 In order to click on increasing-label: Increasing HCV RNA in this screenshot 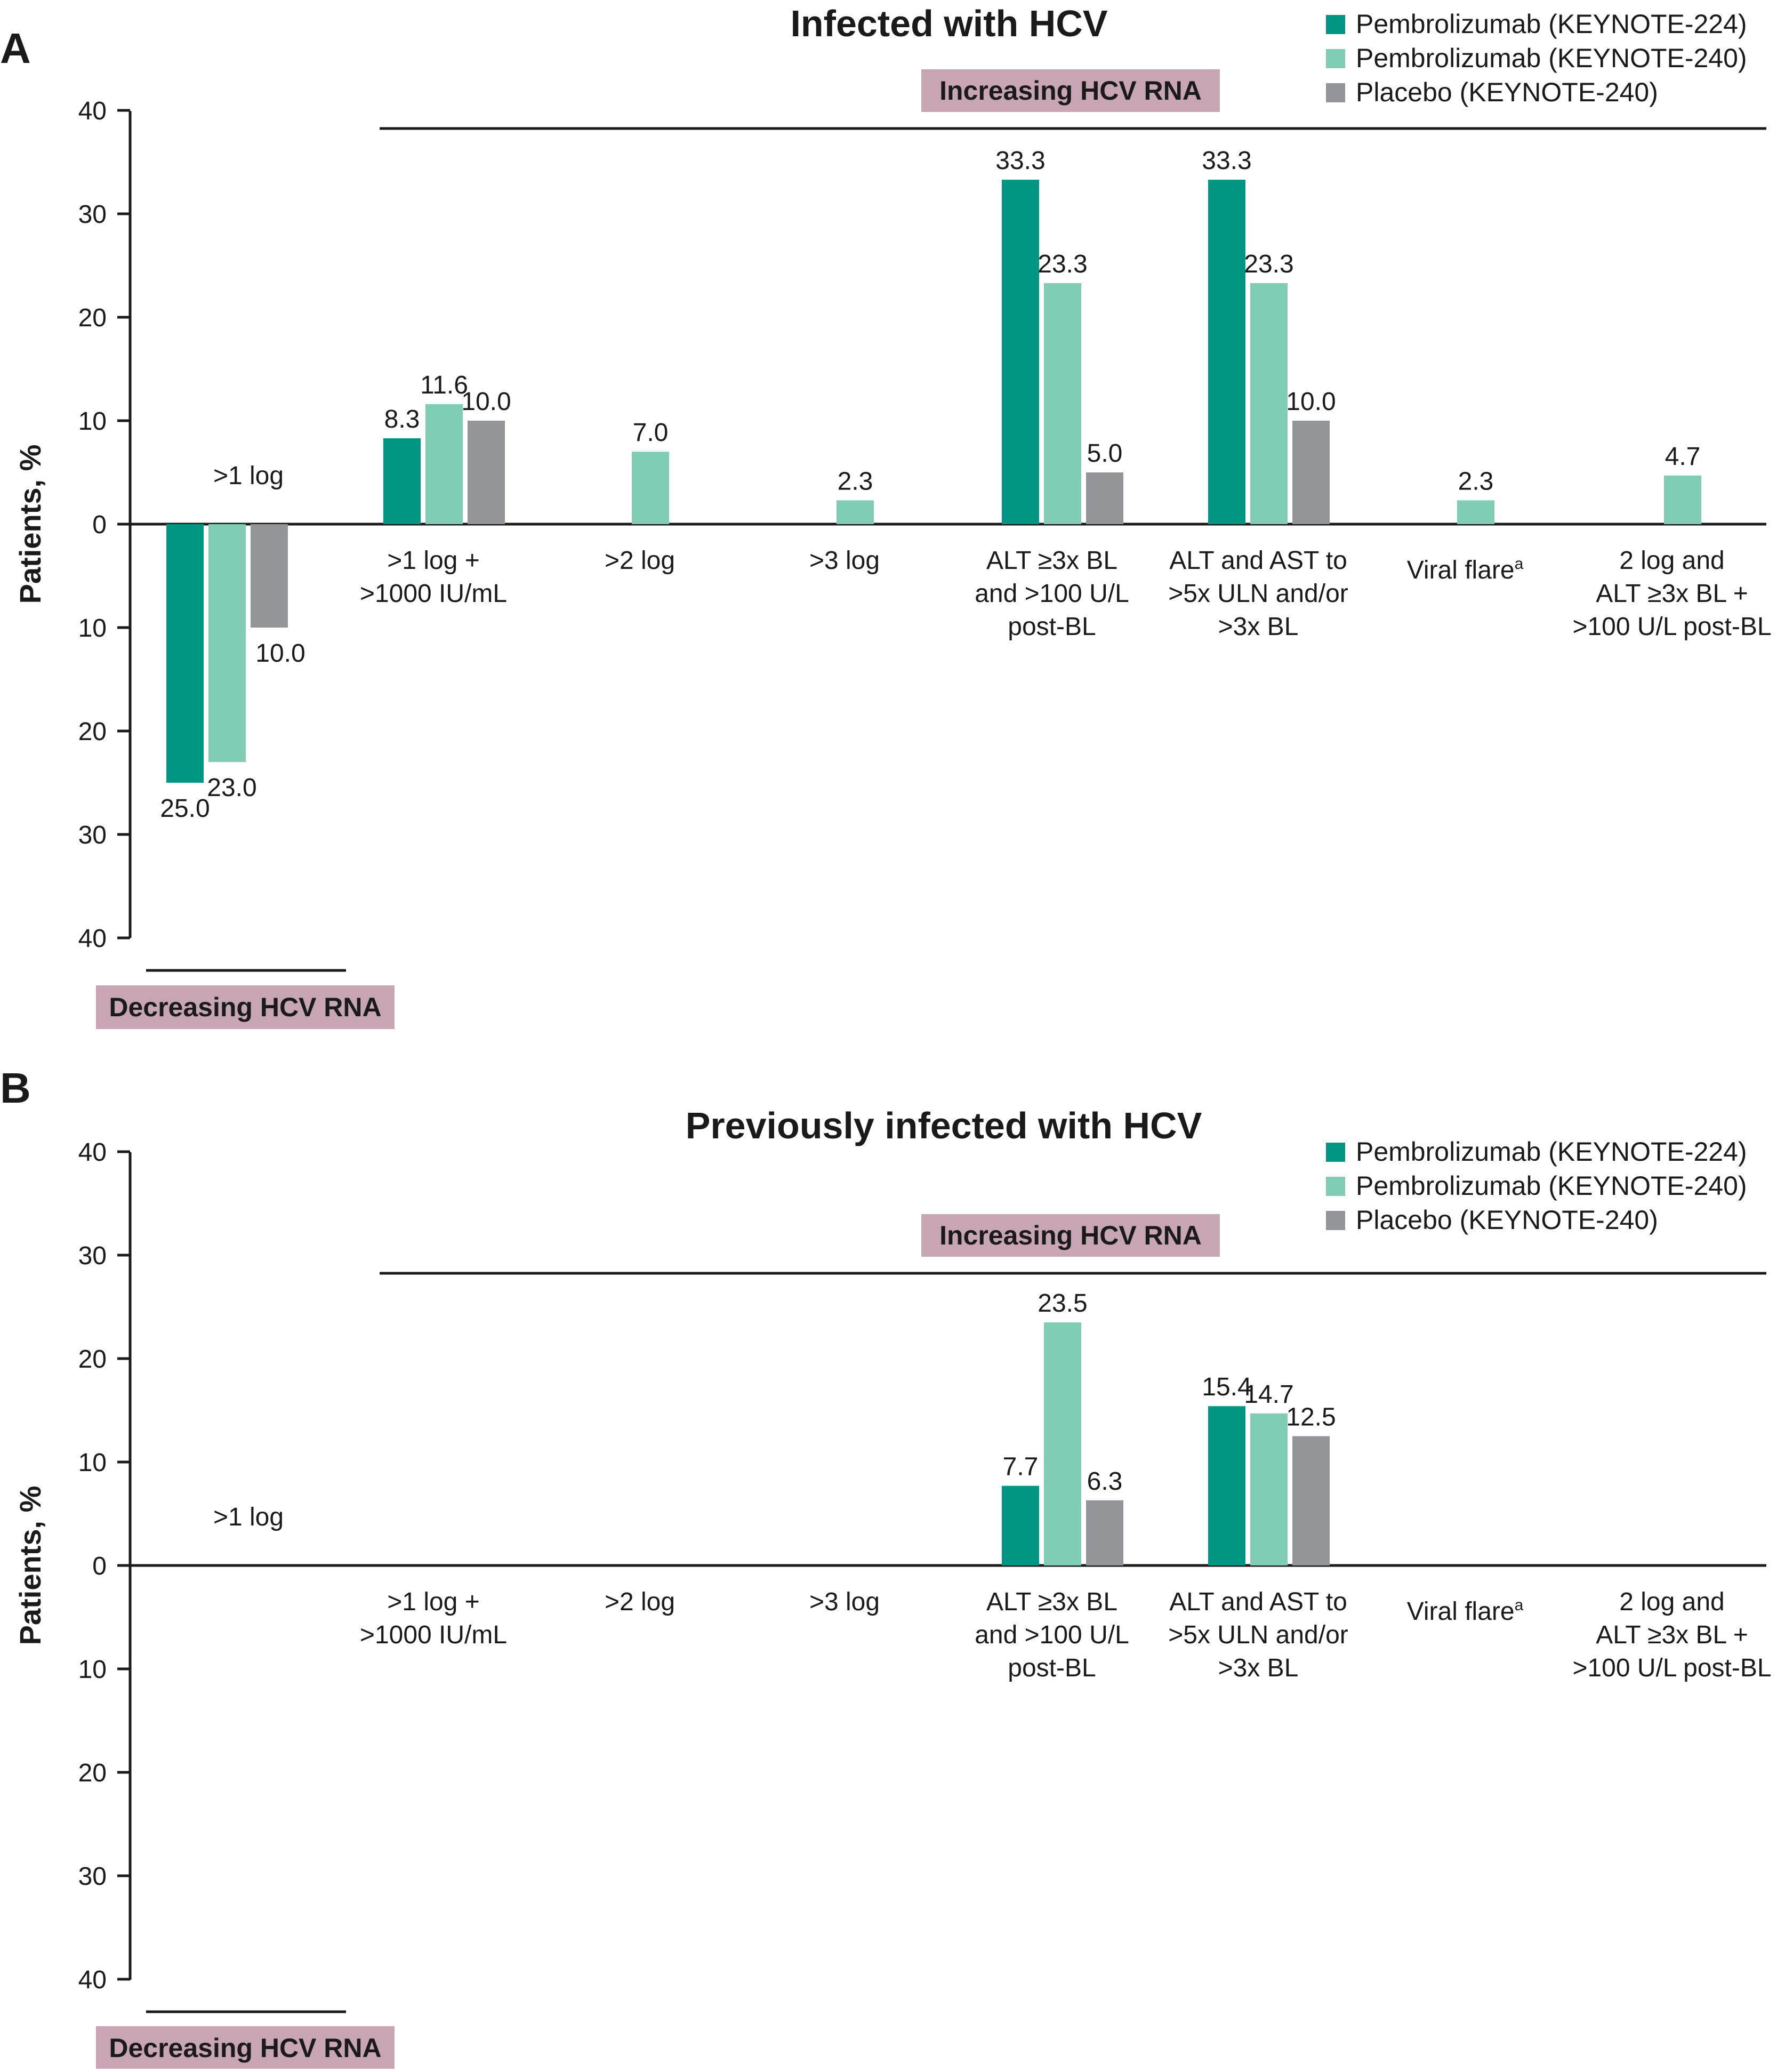, I will do `click(1070, 91)`.